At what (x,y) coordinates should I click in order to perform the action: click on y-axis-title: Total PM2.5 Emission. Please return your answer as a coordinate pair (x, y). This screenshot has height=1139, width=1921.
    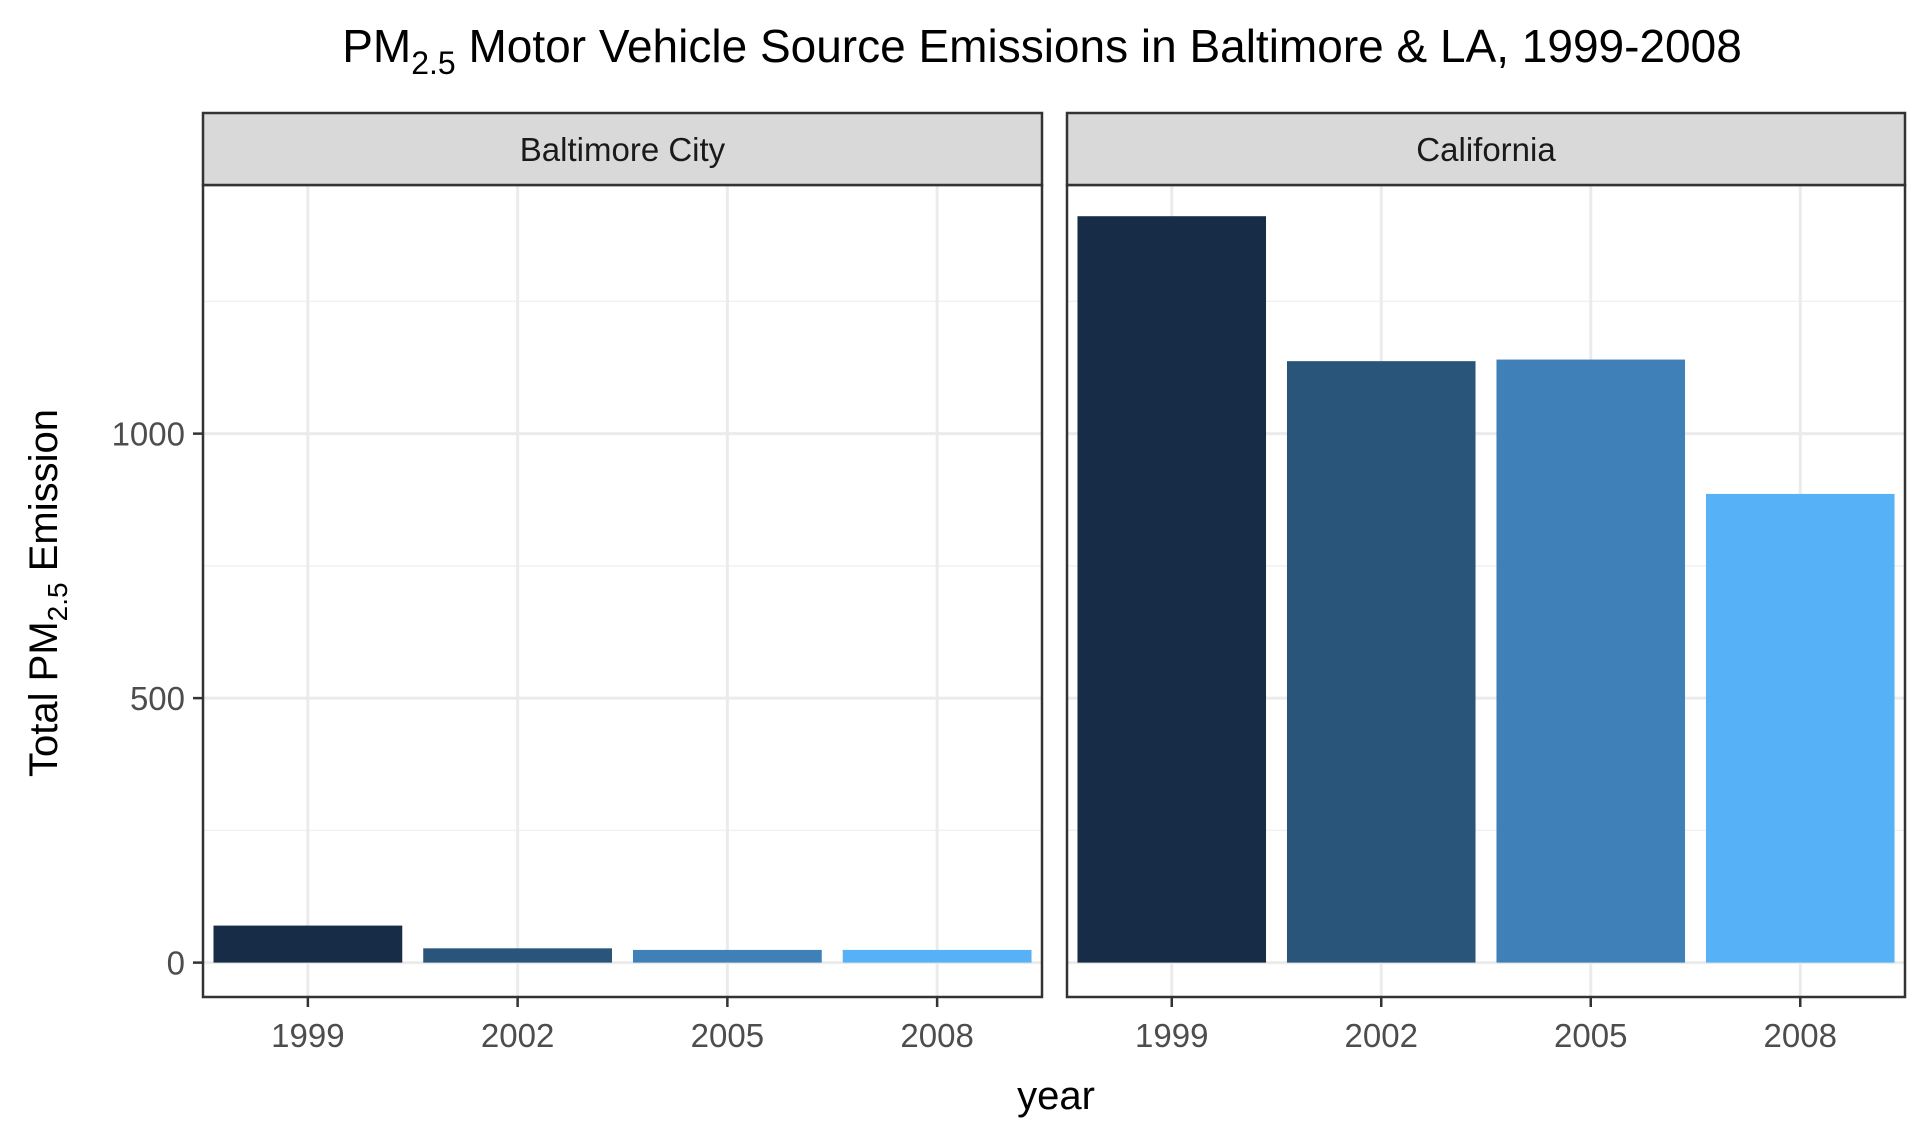
    Looking at the image, I should click on (47, 593).